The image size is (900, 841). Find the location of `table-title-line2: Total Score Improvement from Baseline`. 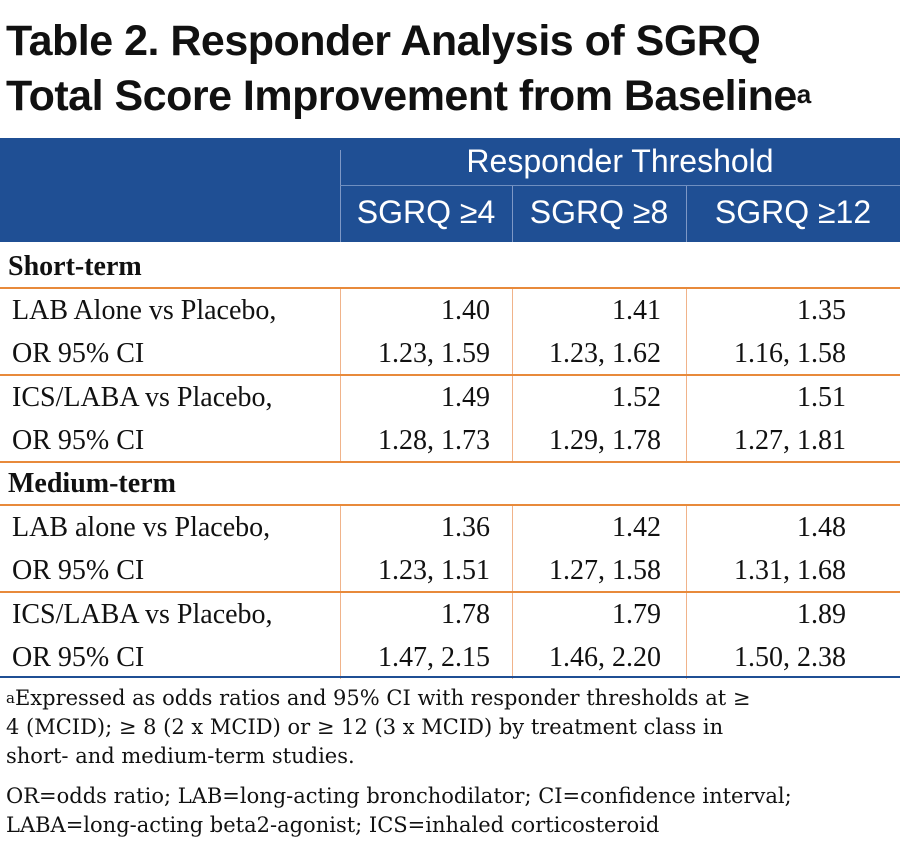

table-title-line2: Total Score Improvement from Baseline is located at coordinates (401, 96).